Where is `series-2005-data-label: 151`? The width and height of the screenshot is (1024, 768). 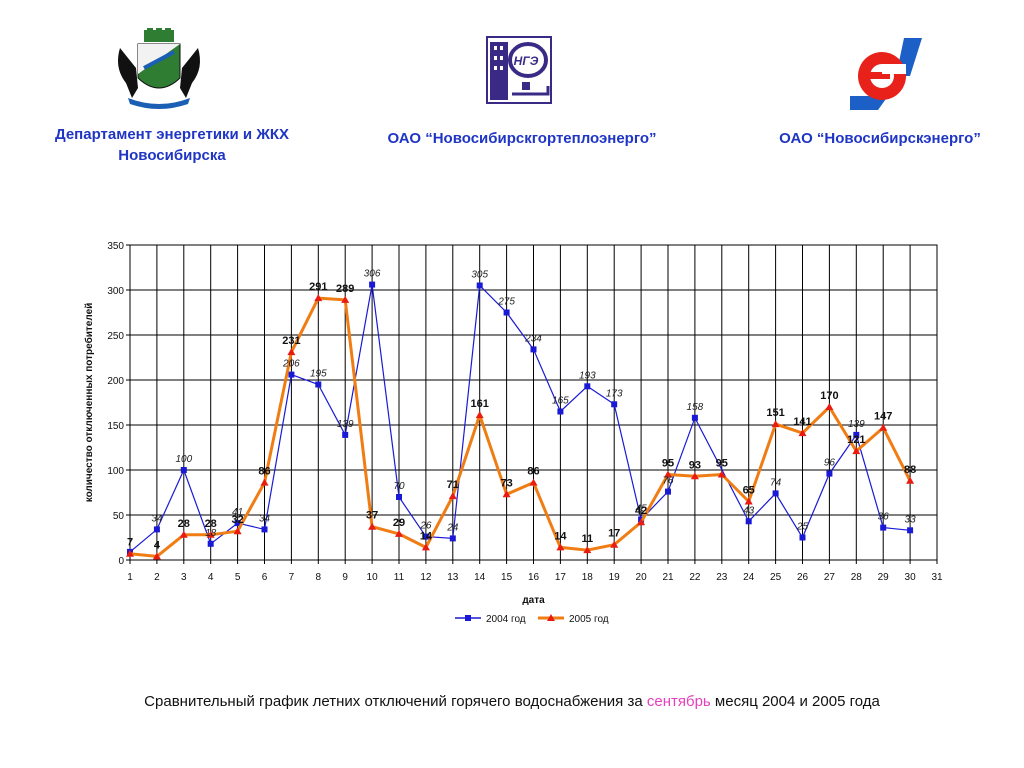 series-2005-data-label: 151 is located at coordinates (775, 413).